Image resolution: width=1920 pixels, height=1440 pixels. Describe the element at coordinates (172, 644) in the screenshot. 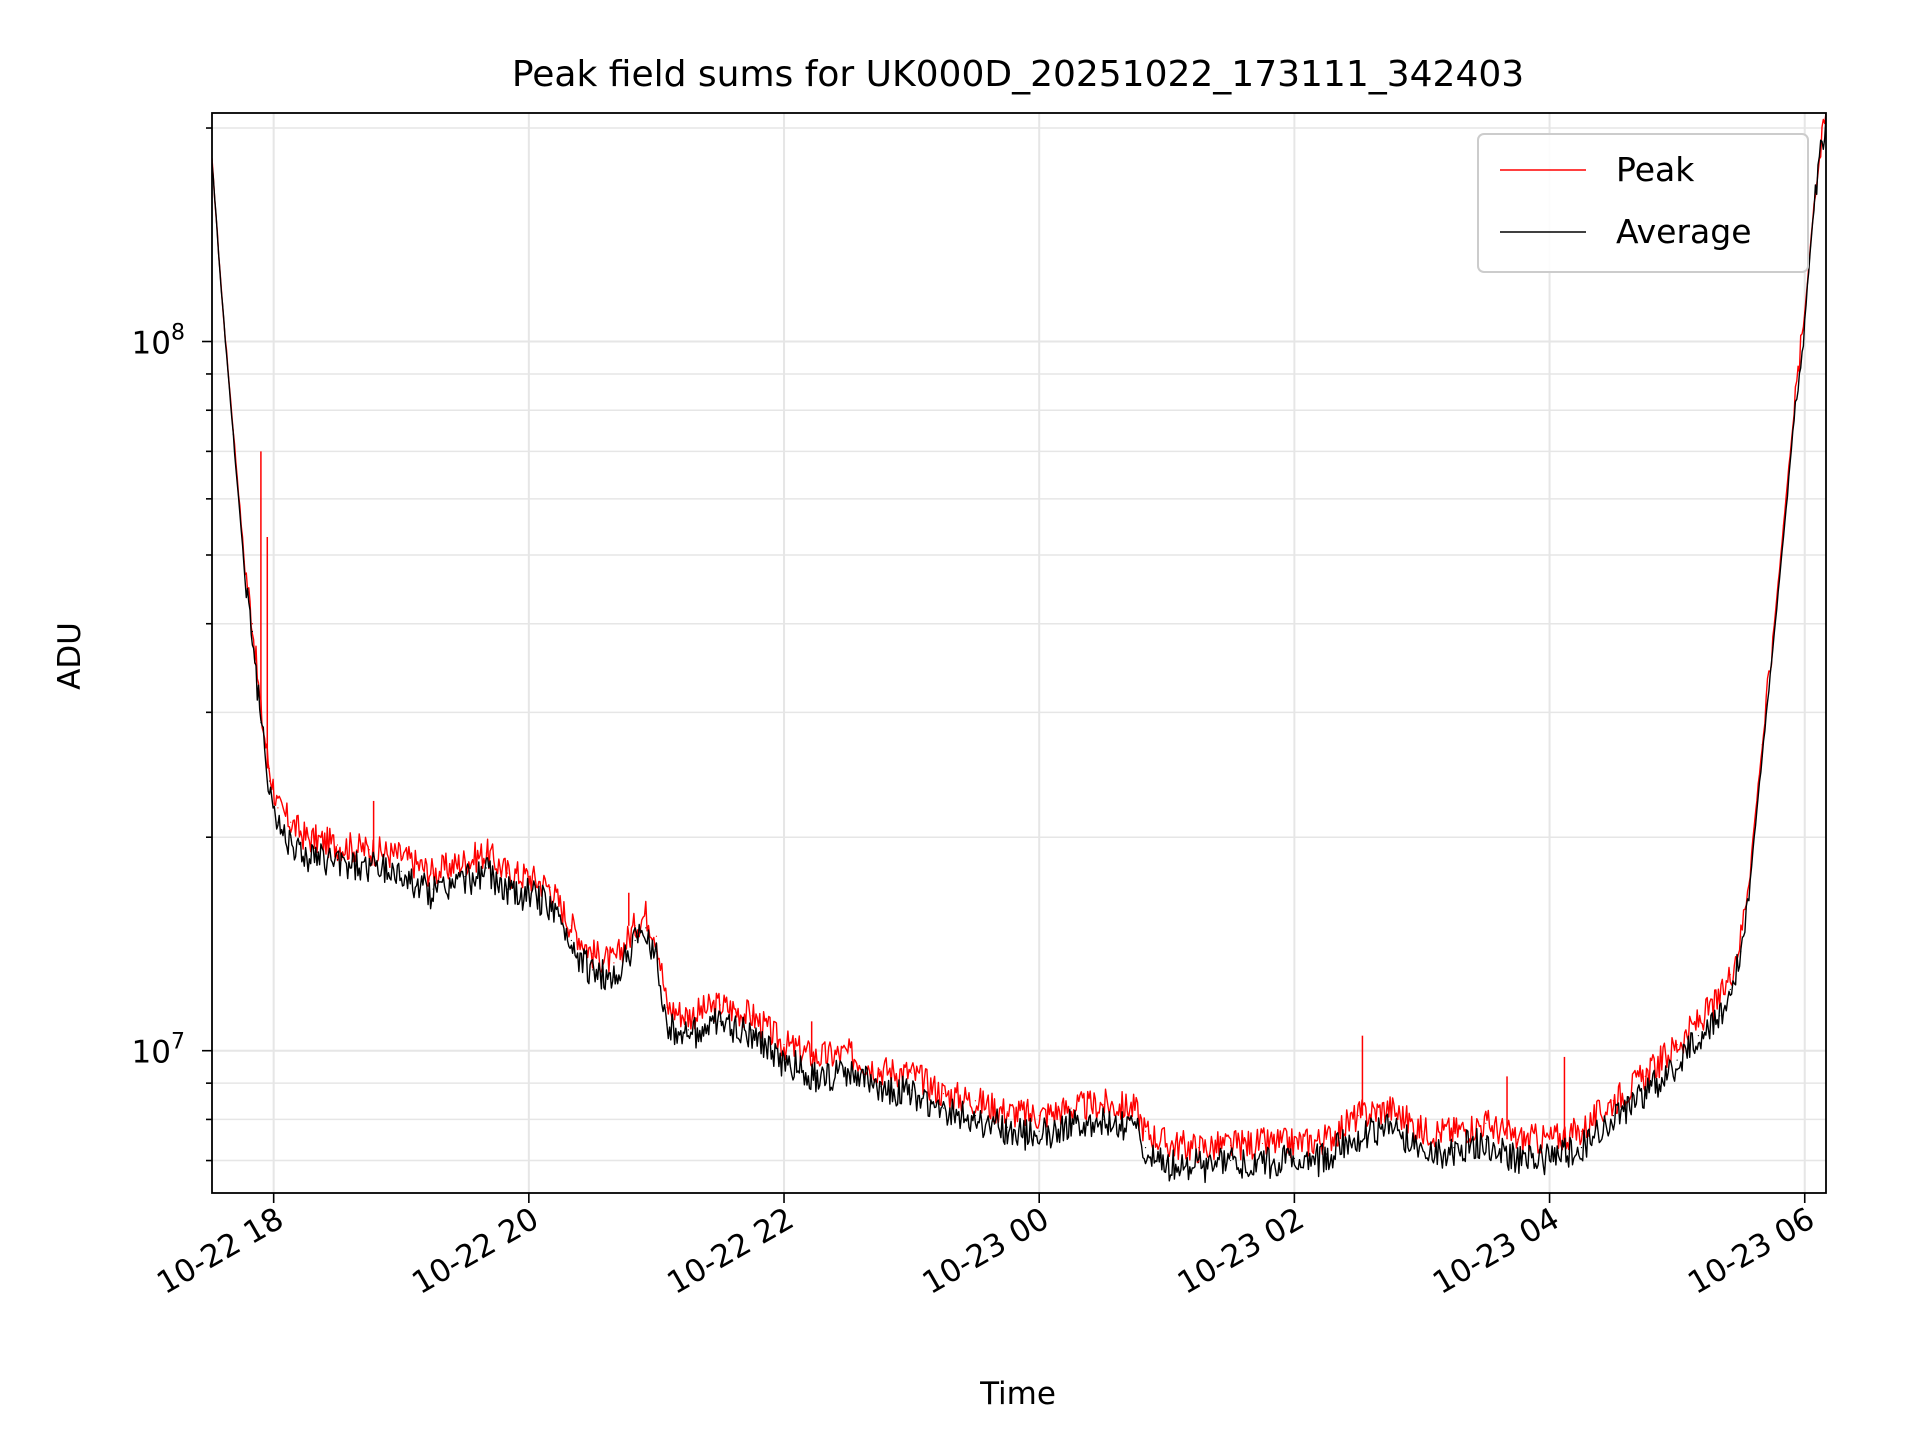

I see `y-axis: 10⁷ 10⁸` at that location.